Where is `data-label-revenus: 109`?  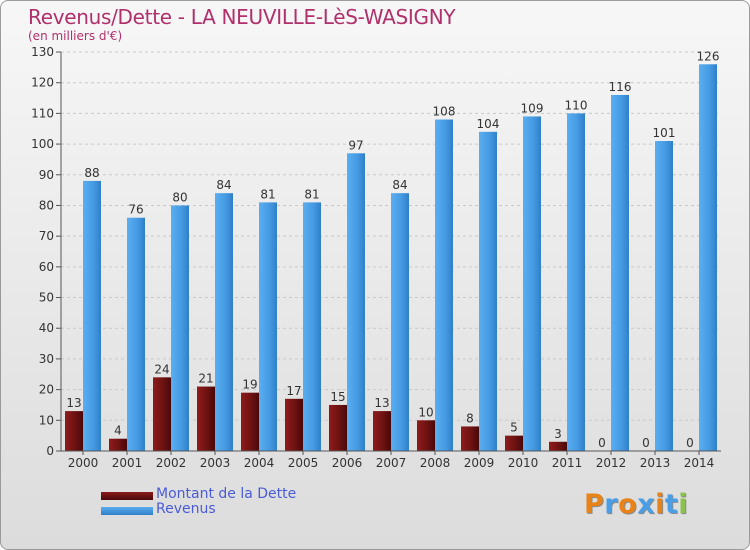 data-label-revenus: 109 is located at coordinates (532, 108).